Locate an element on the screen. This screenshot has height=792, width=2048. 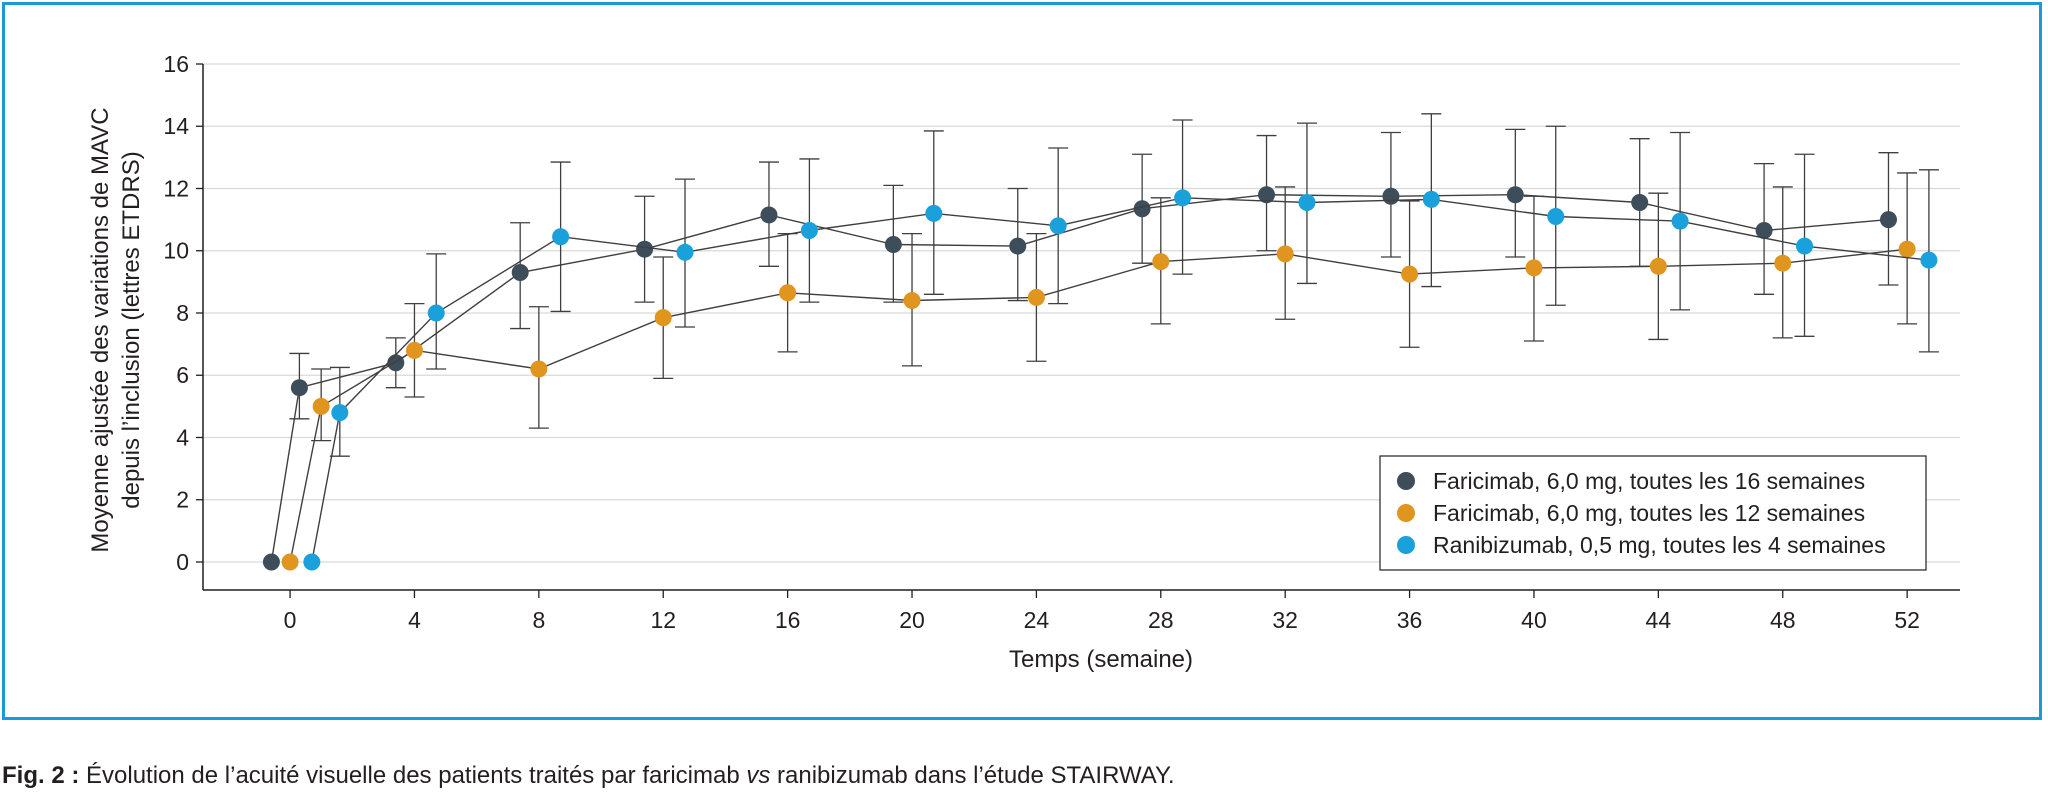
x-tick-label: 36 is located at coordinates (1410, 620).